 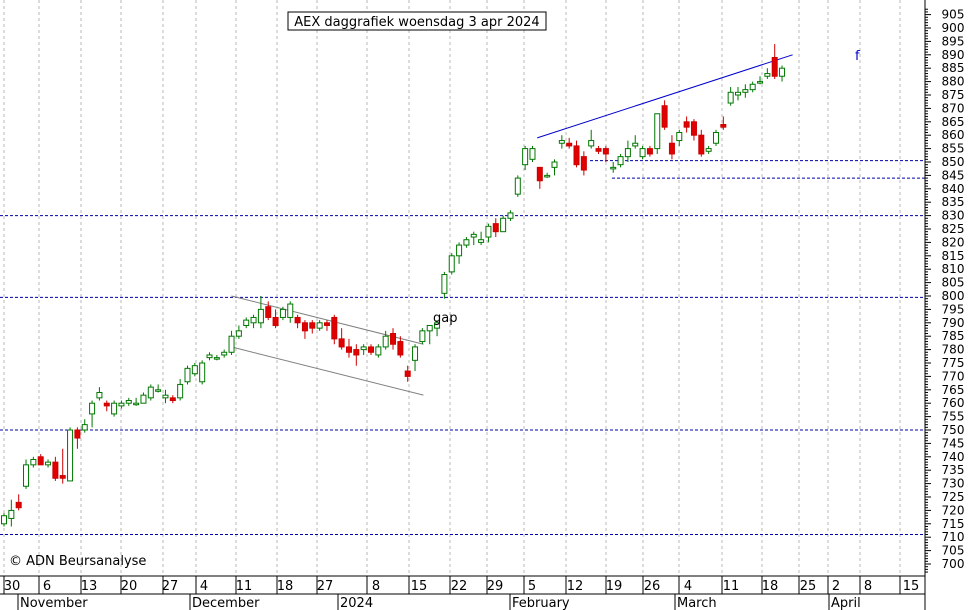 I want to click on y-tick-label: 790, so click(x=953, y=323).